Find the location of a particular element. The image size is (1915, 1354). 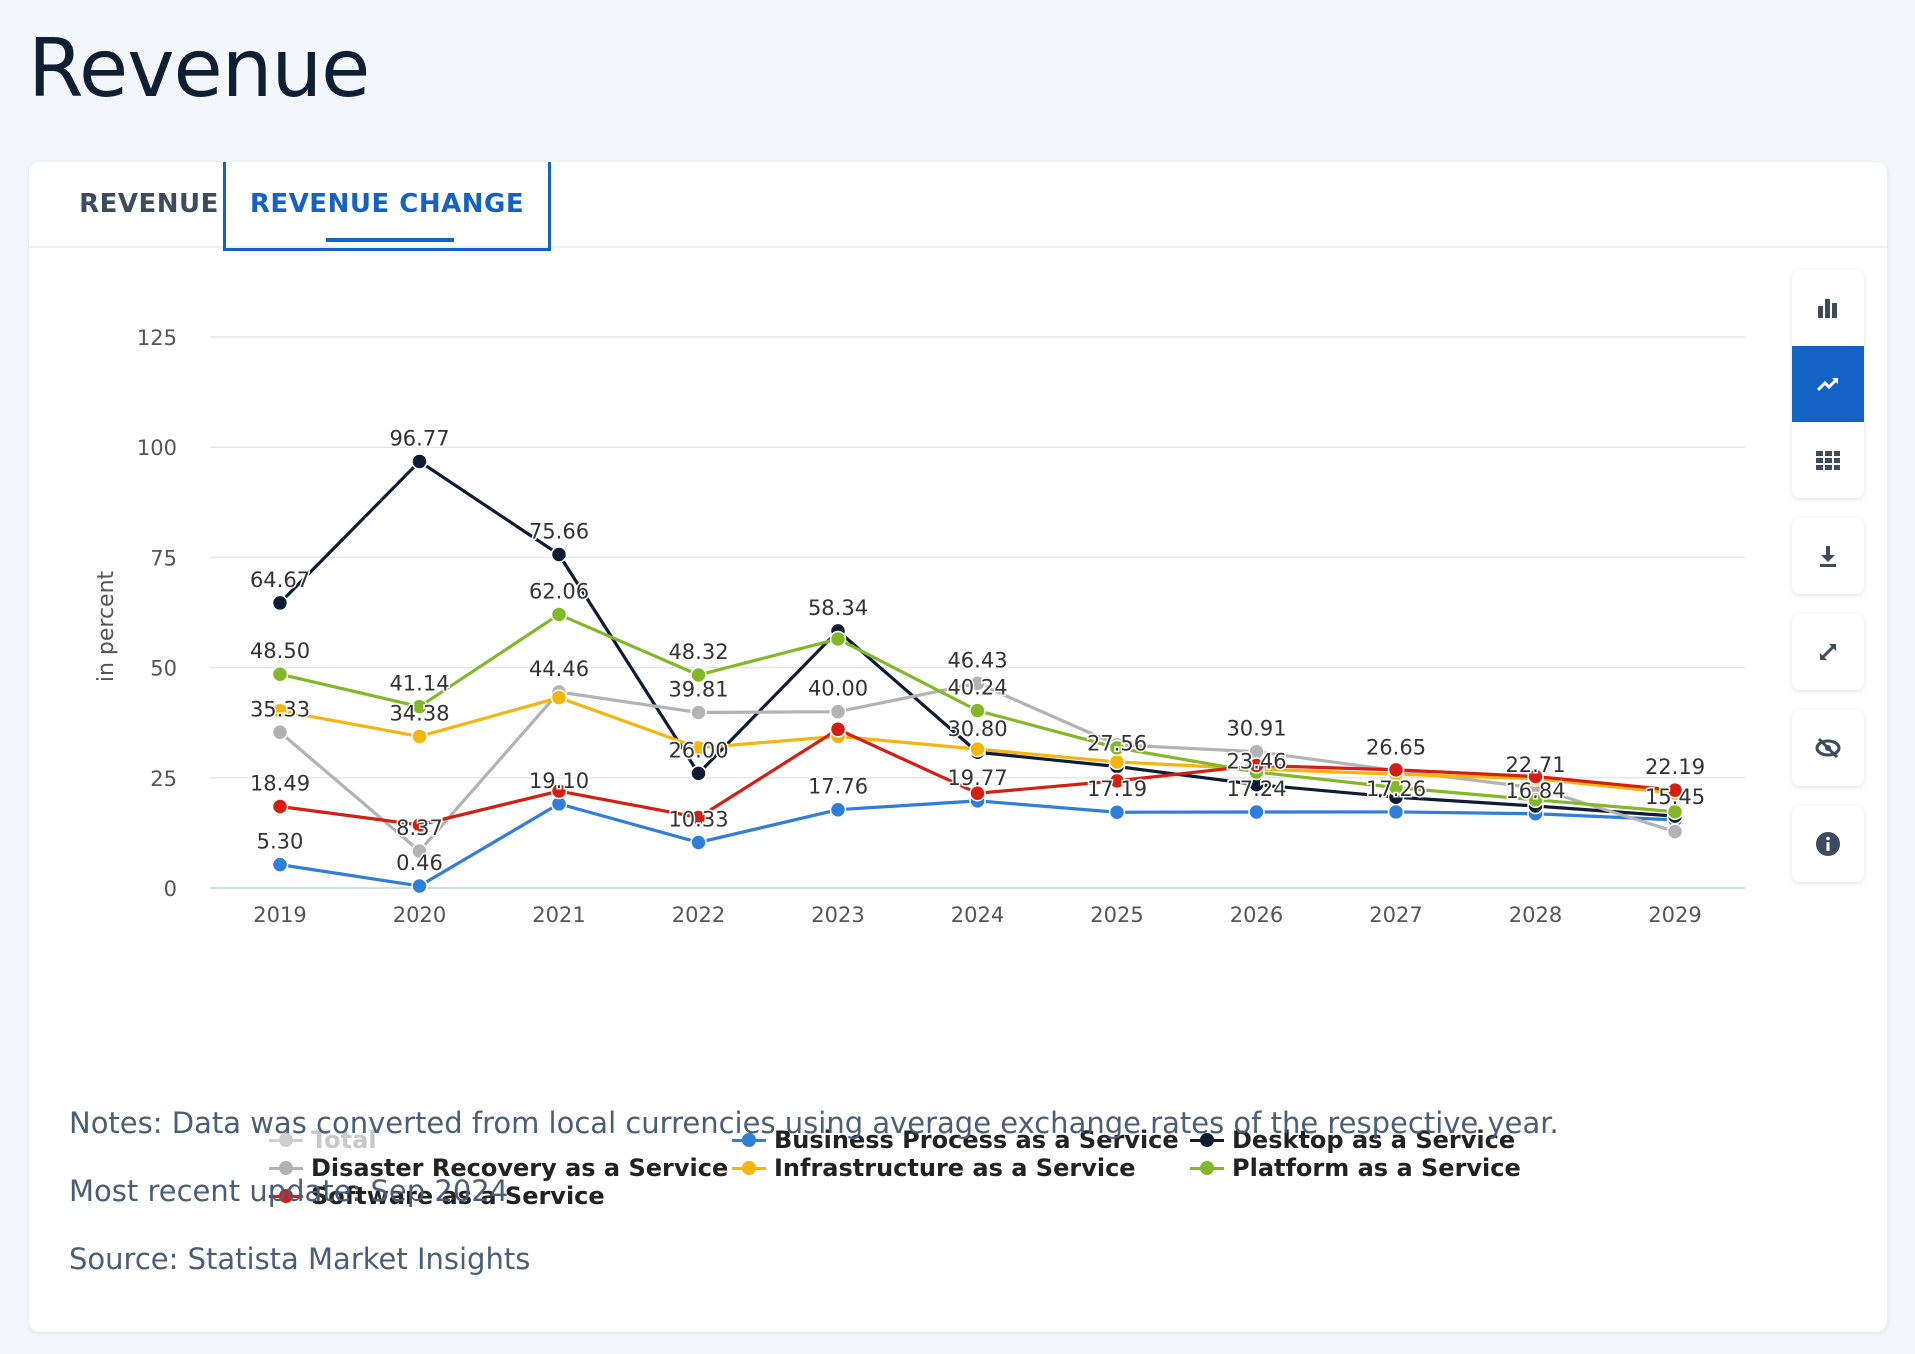

data-label: 40.00 is located at coordinates (838, 689).